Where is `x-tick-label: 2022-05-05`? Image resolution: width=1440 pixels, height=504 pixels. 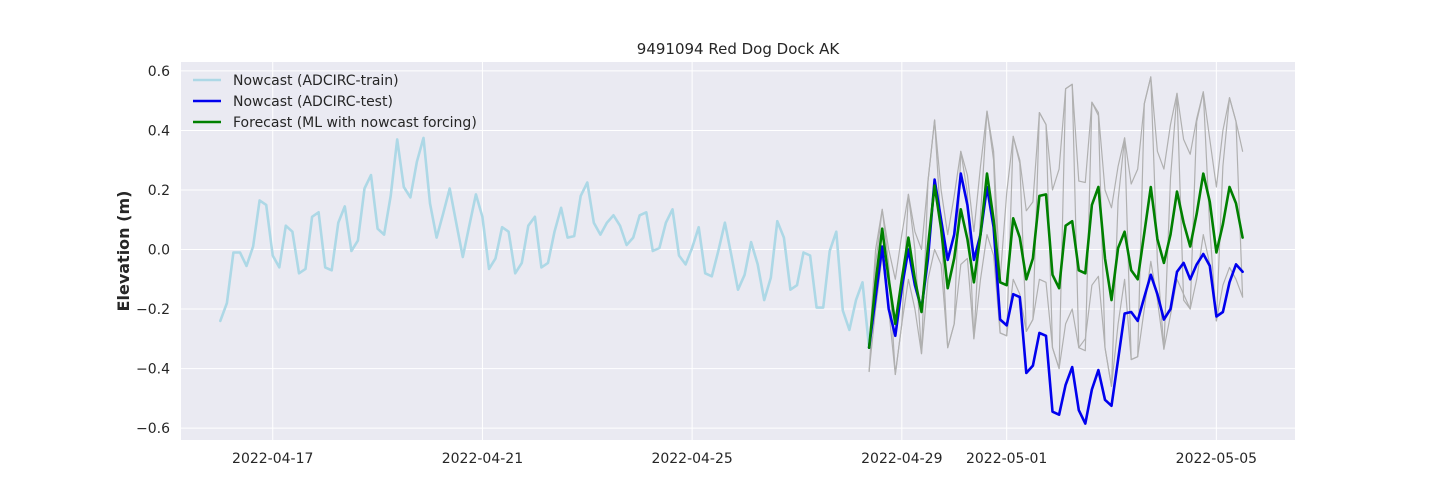
x-tick-label: 2022-05-05 is located at coordinates (1216, 459).